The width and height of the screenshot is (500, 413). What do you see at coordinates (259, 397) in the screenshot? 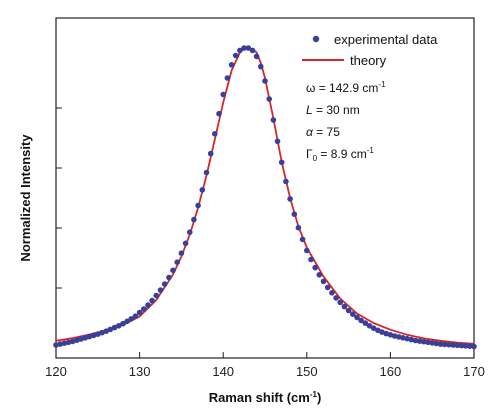
I see `x-axis-title-main: Raman shift (cm` at bounding box center [259, 397].